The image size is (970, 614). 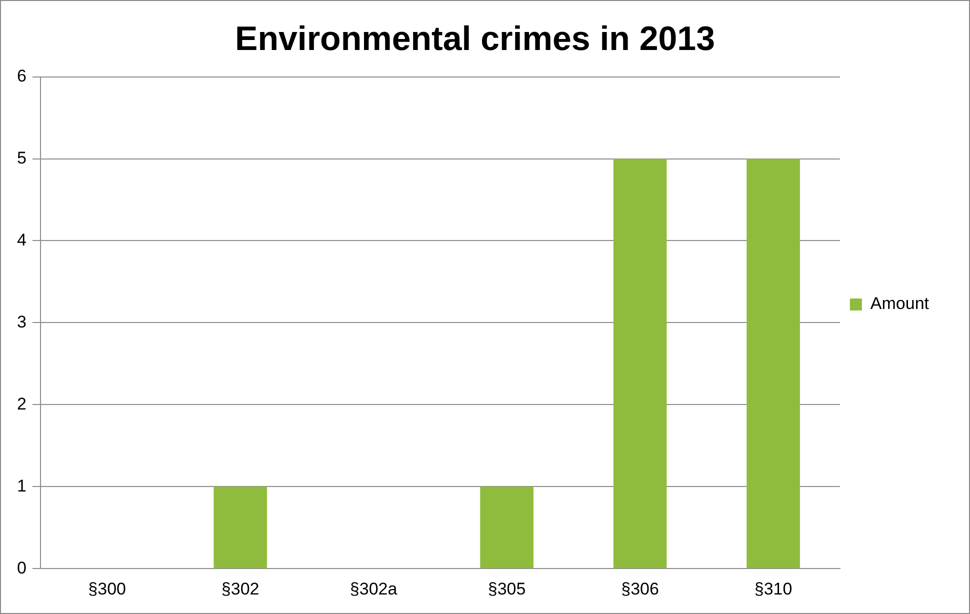 I want to click on y-tick-label: 2, so click(x=21, y=404).